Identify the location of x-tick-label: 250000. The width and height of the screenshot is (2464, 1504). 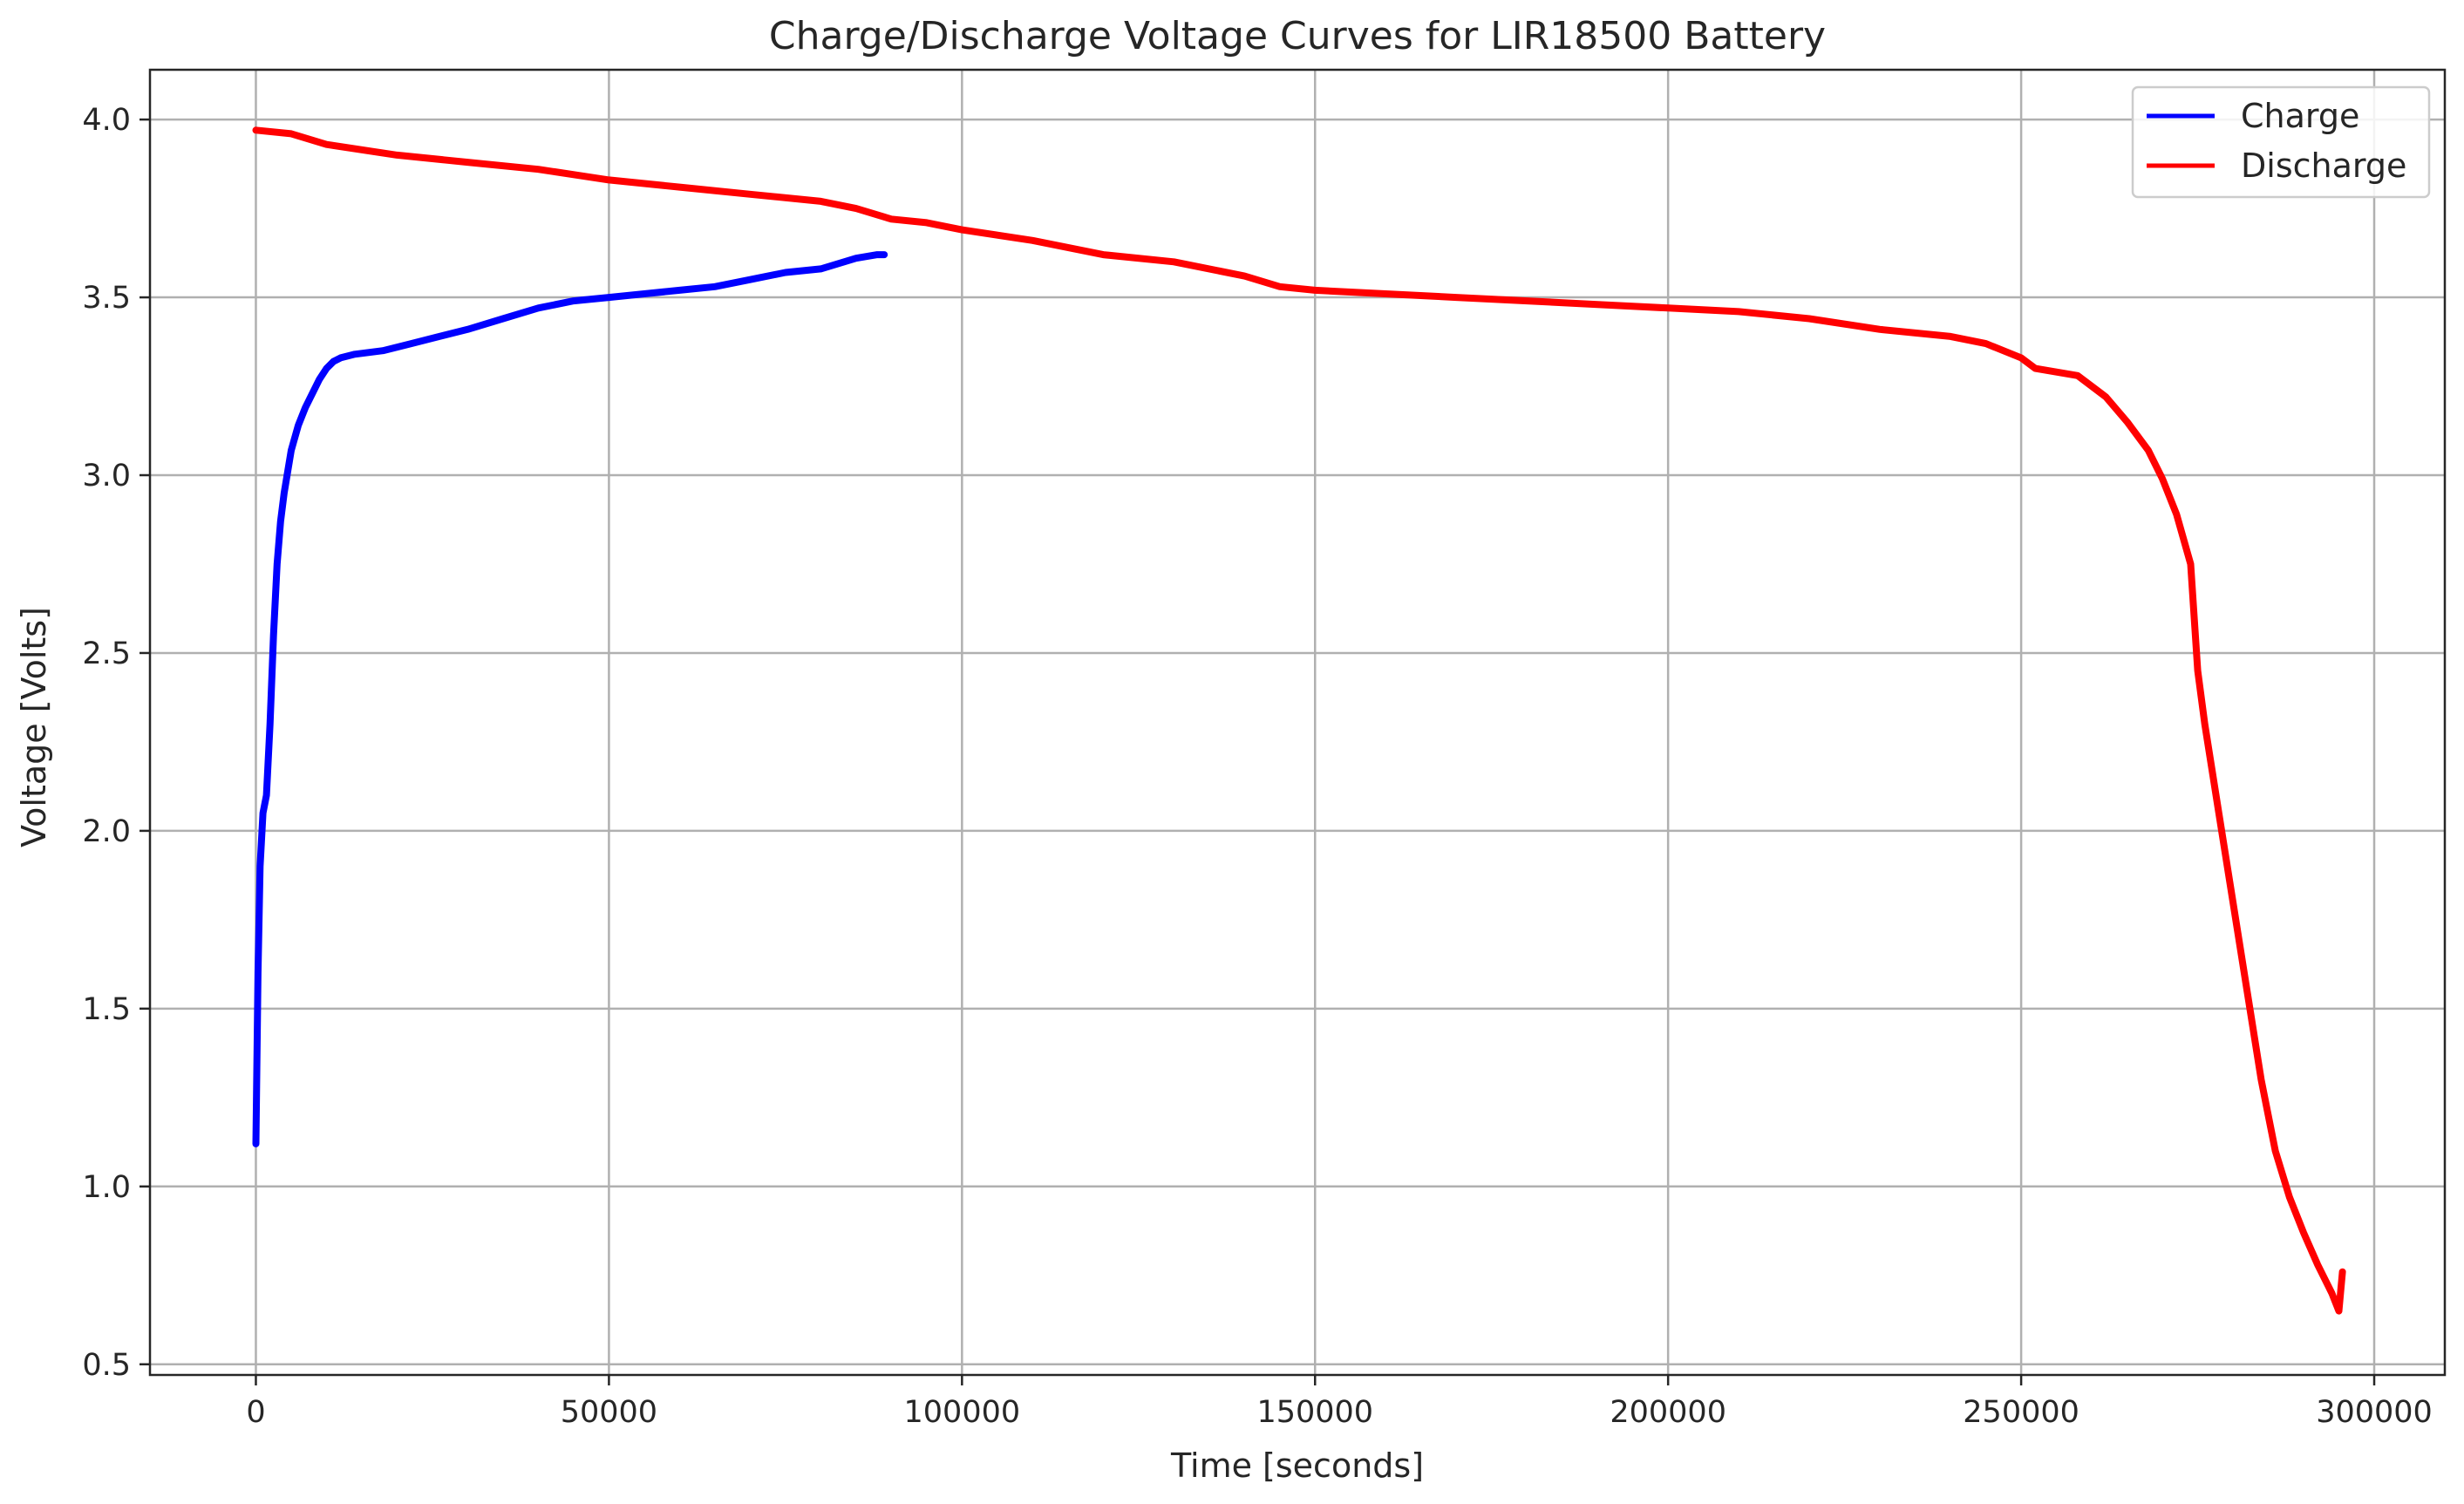
(2021, 1412).